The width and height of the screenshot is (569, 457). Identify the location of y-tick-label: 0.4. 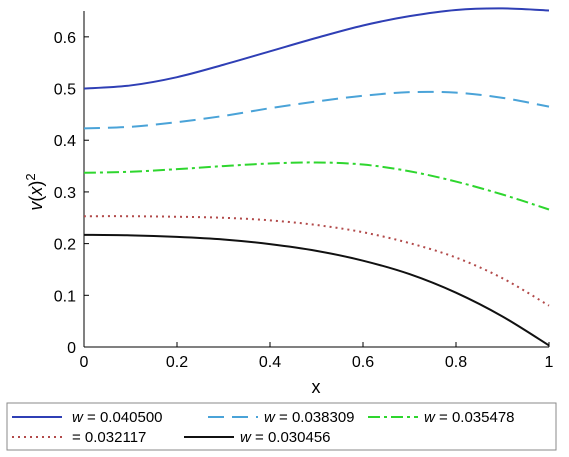
(65, 141).